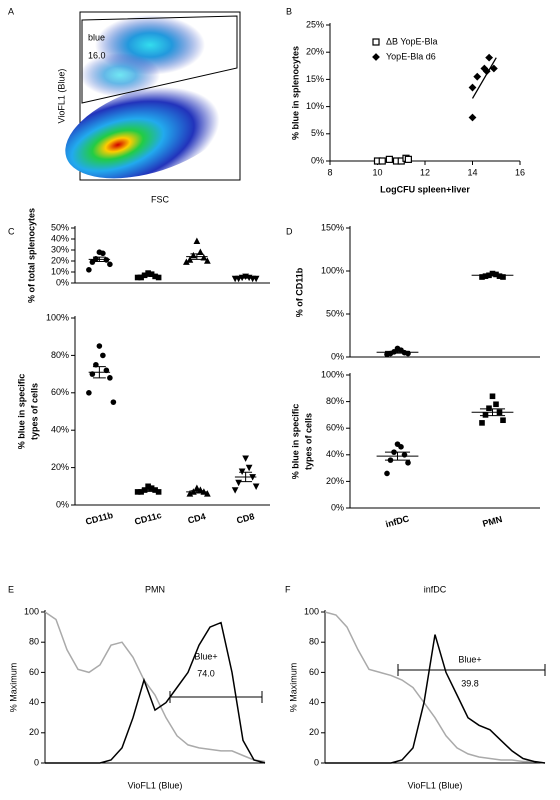 The height and width of the screenshot is (800, 560). I want to click on chart-title: infDC, so click(435, 589).